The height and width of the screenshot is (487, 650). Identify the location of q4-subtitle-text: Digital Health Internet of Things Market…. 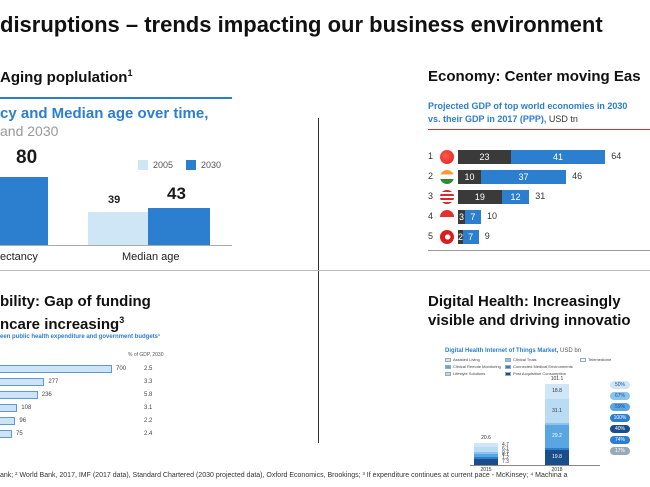
(502, 351).